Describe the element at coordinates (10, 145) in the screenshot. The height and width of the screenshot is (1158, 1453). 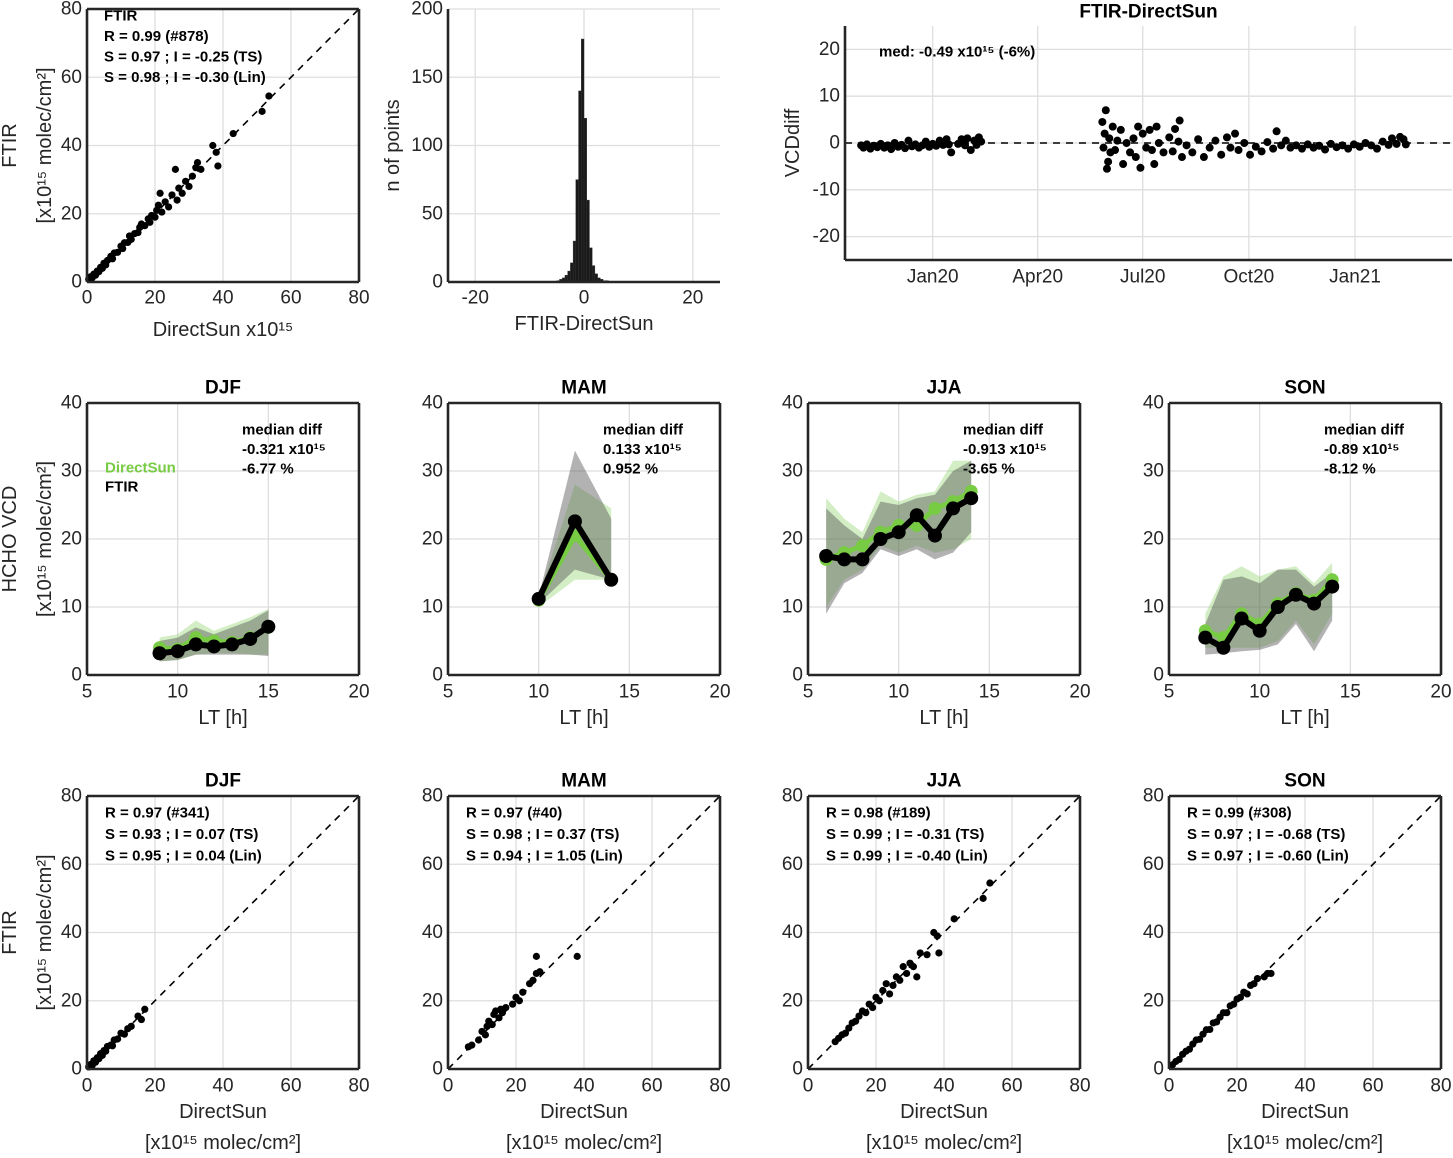
I see `y-axis-label: FTIR` at that location.